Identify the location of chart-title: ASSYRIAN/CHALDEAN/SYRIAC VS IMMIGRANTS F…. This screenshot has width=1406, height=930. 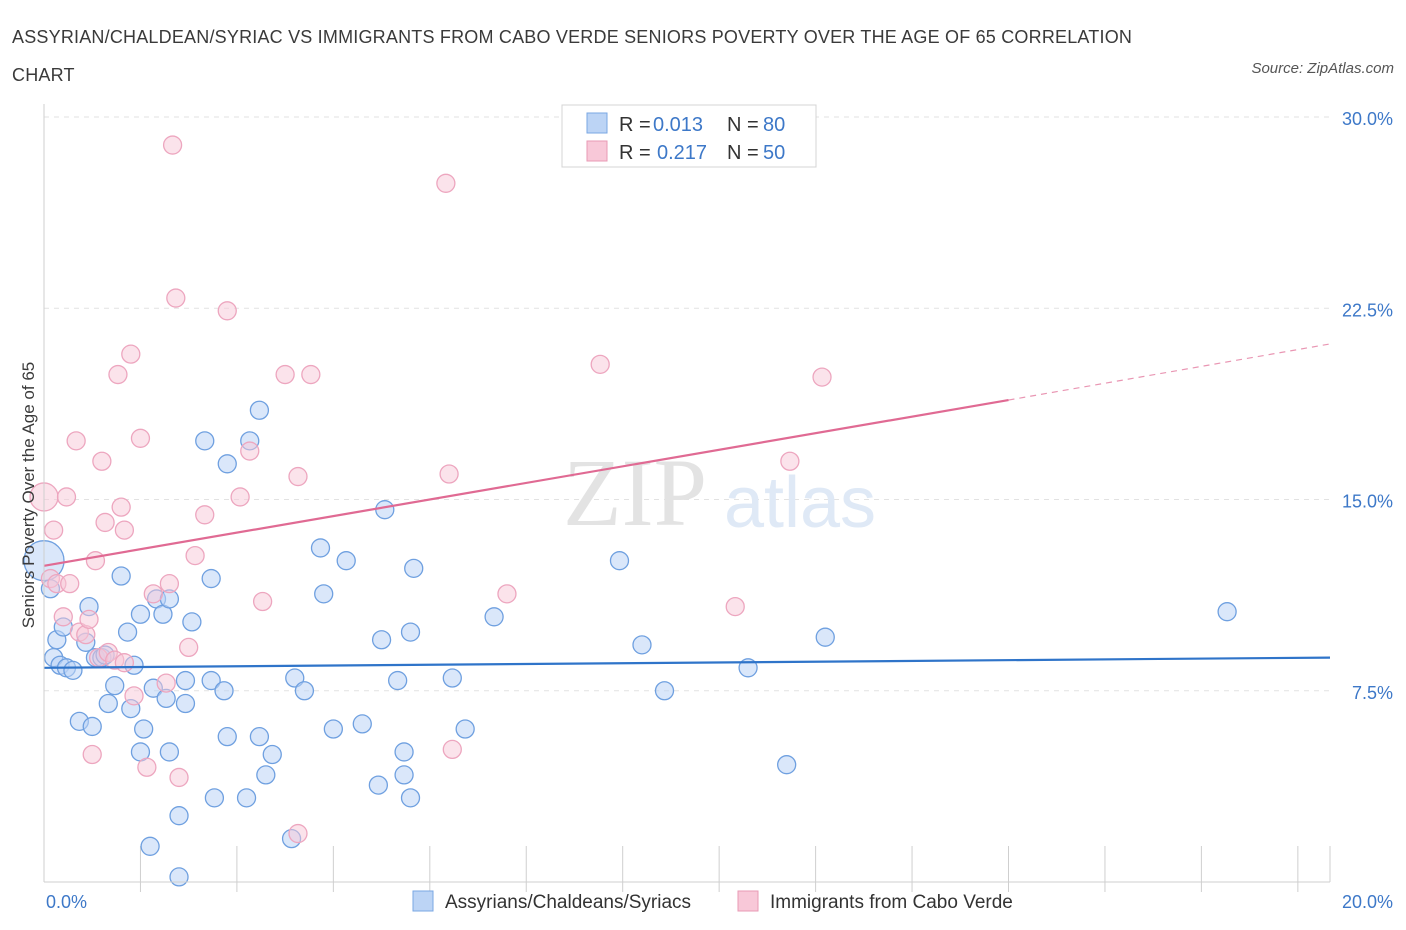
(572, 56).